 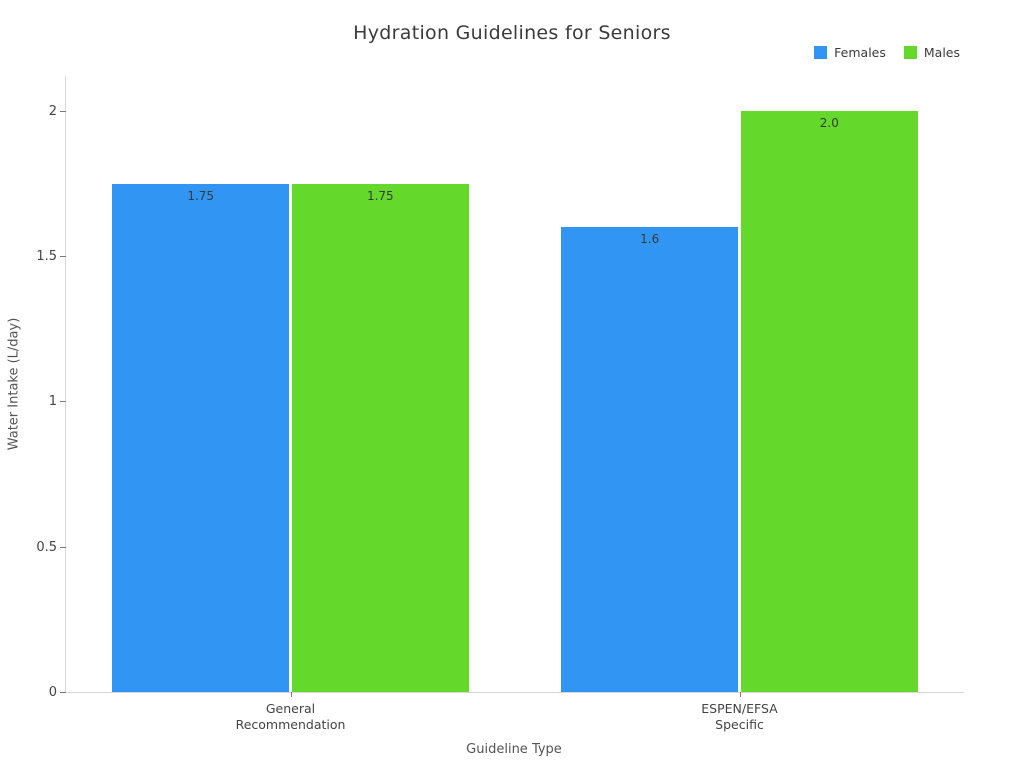 What do you see at coordinates (512, 33) in the screenshot?
I see `chart-title: Hydration Guidelines for Seniors` at bounding box center [512, 33].